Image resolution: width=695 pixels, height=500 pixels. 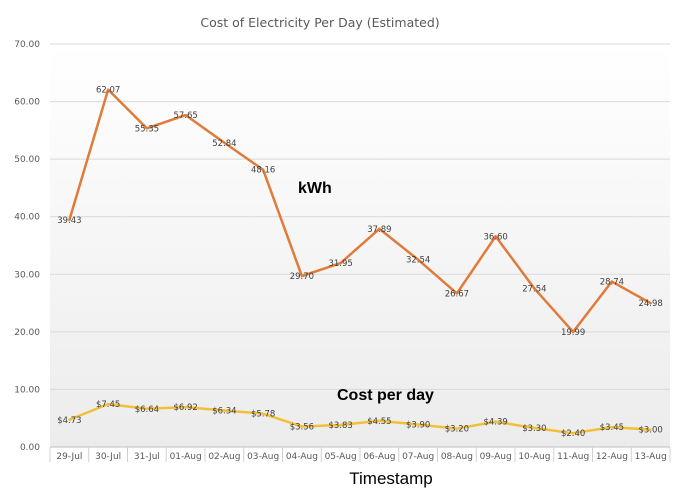 I want to click on data-label: 57.65, so click(x=185, y=116).